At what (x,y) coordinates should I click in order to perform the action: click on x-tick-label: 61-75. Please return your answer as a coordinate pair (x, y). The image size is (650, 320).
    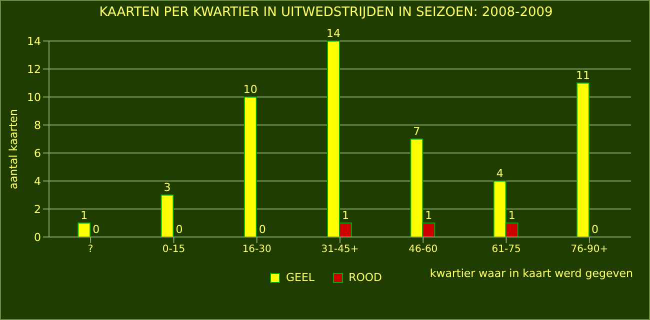
    Looking at the image, I should click on (506, 250).